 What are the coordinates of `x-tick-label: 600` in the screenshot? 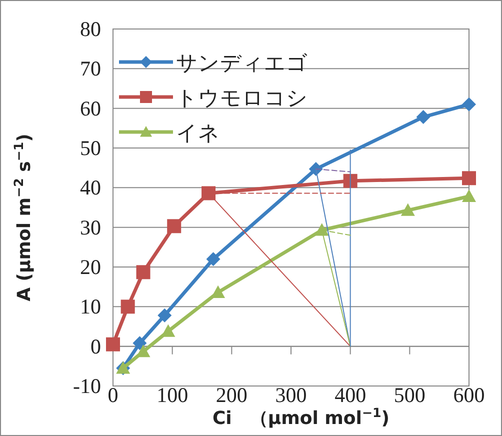 It's located at (469, 395).